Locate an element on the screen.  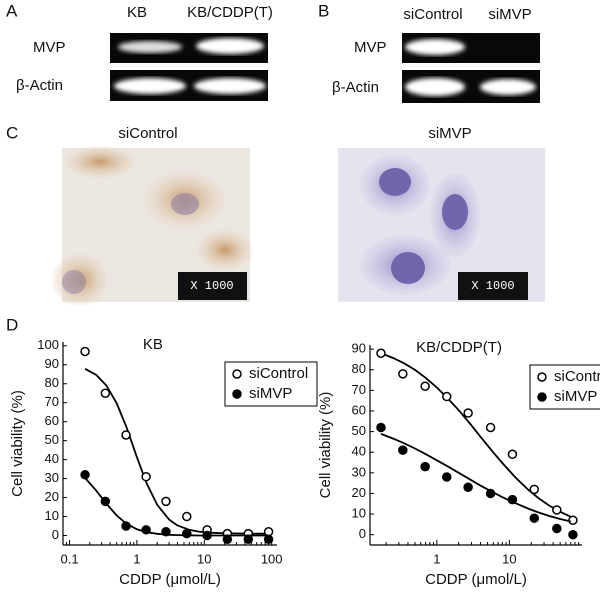
lane-label: siControl is located at coordinates (432, 14).